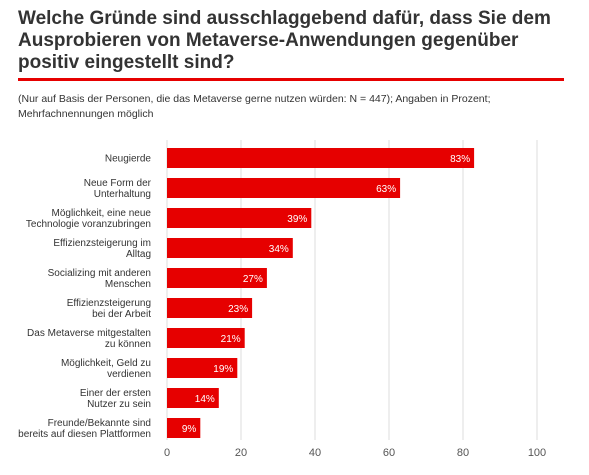 The width and height of the screenshot is (589, 475). I want to click on bar-value-label: 14%, so click(205, 399).